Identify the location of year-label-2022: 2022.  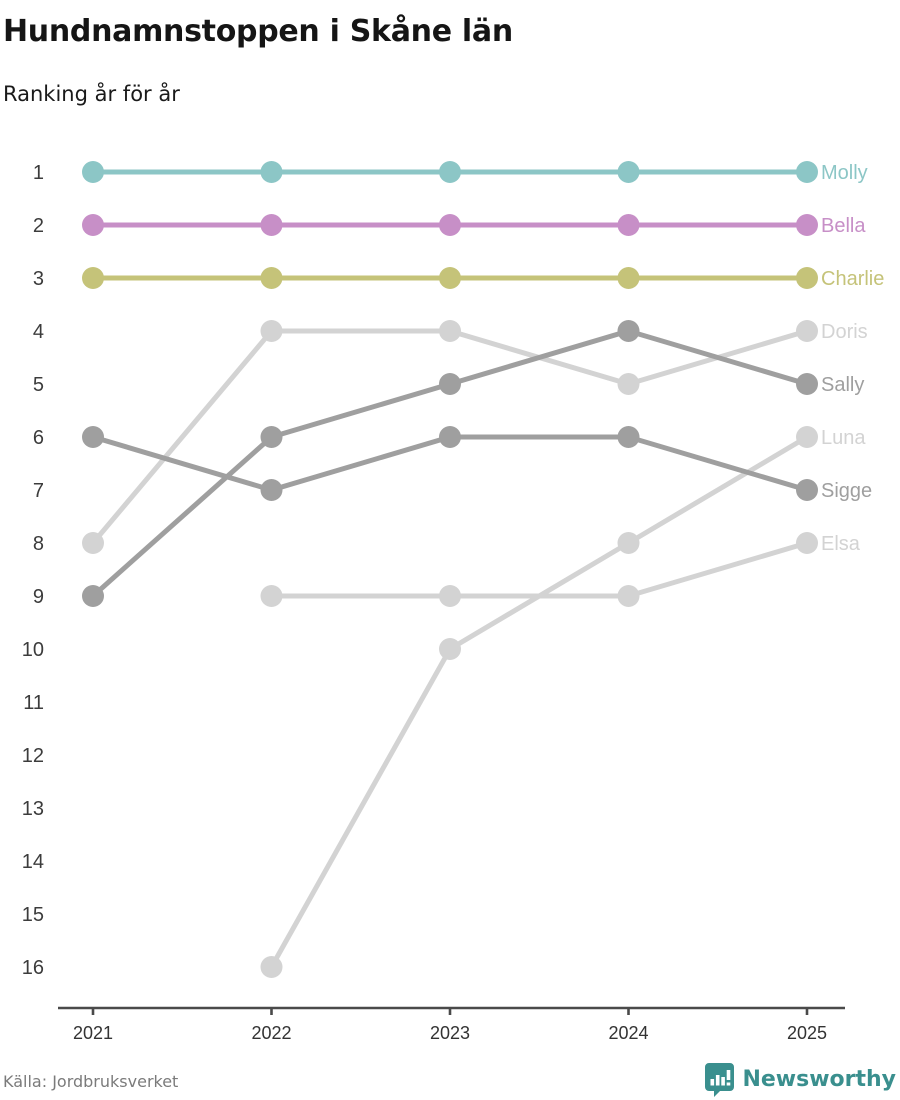
(271, 1033).